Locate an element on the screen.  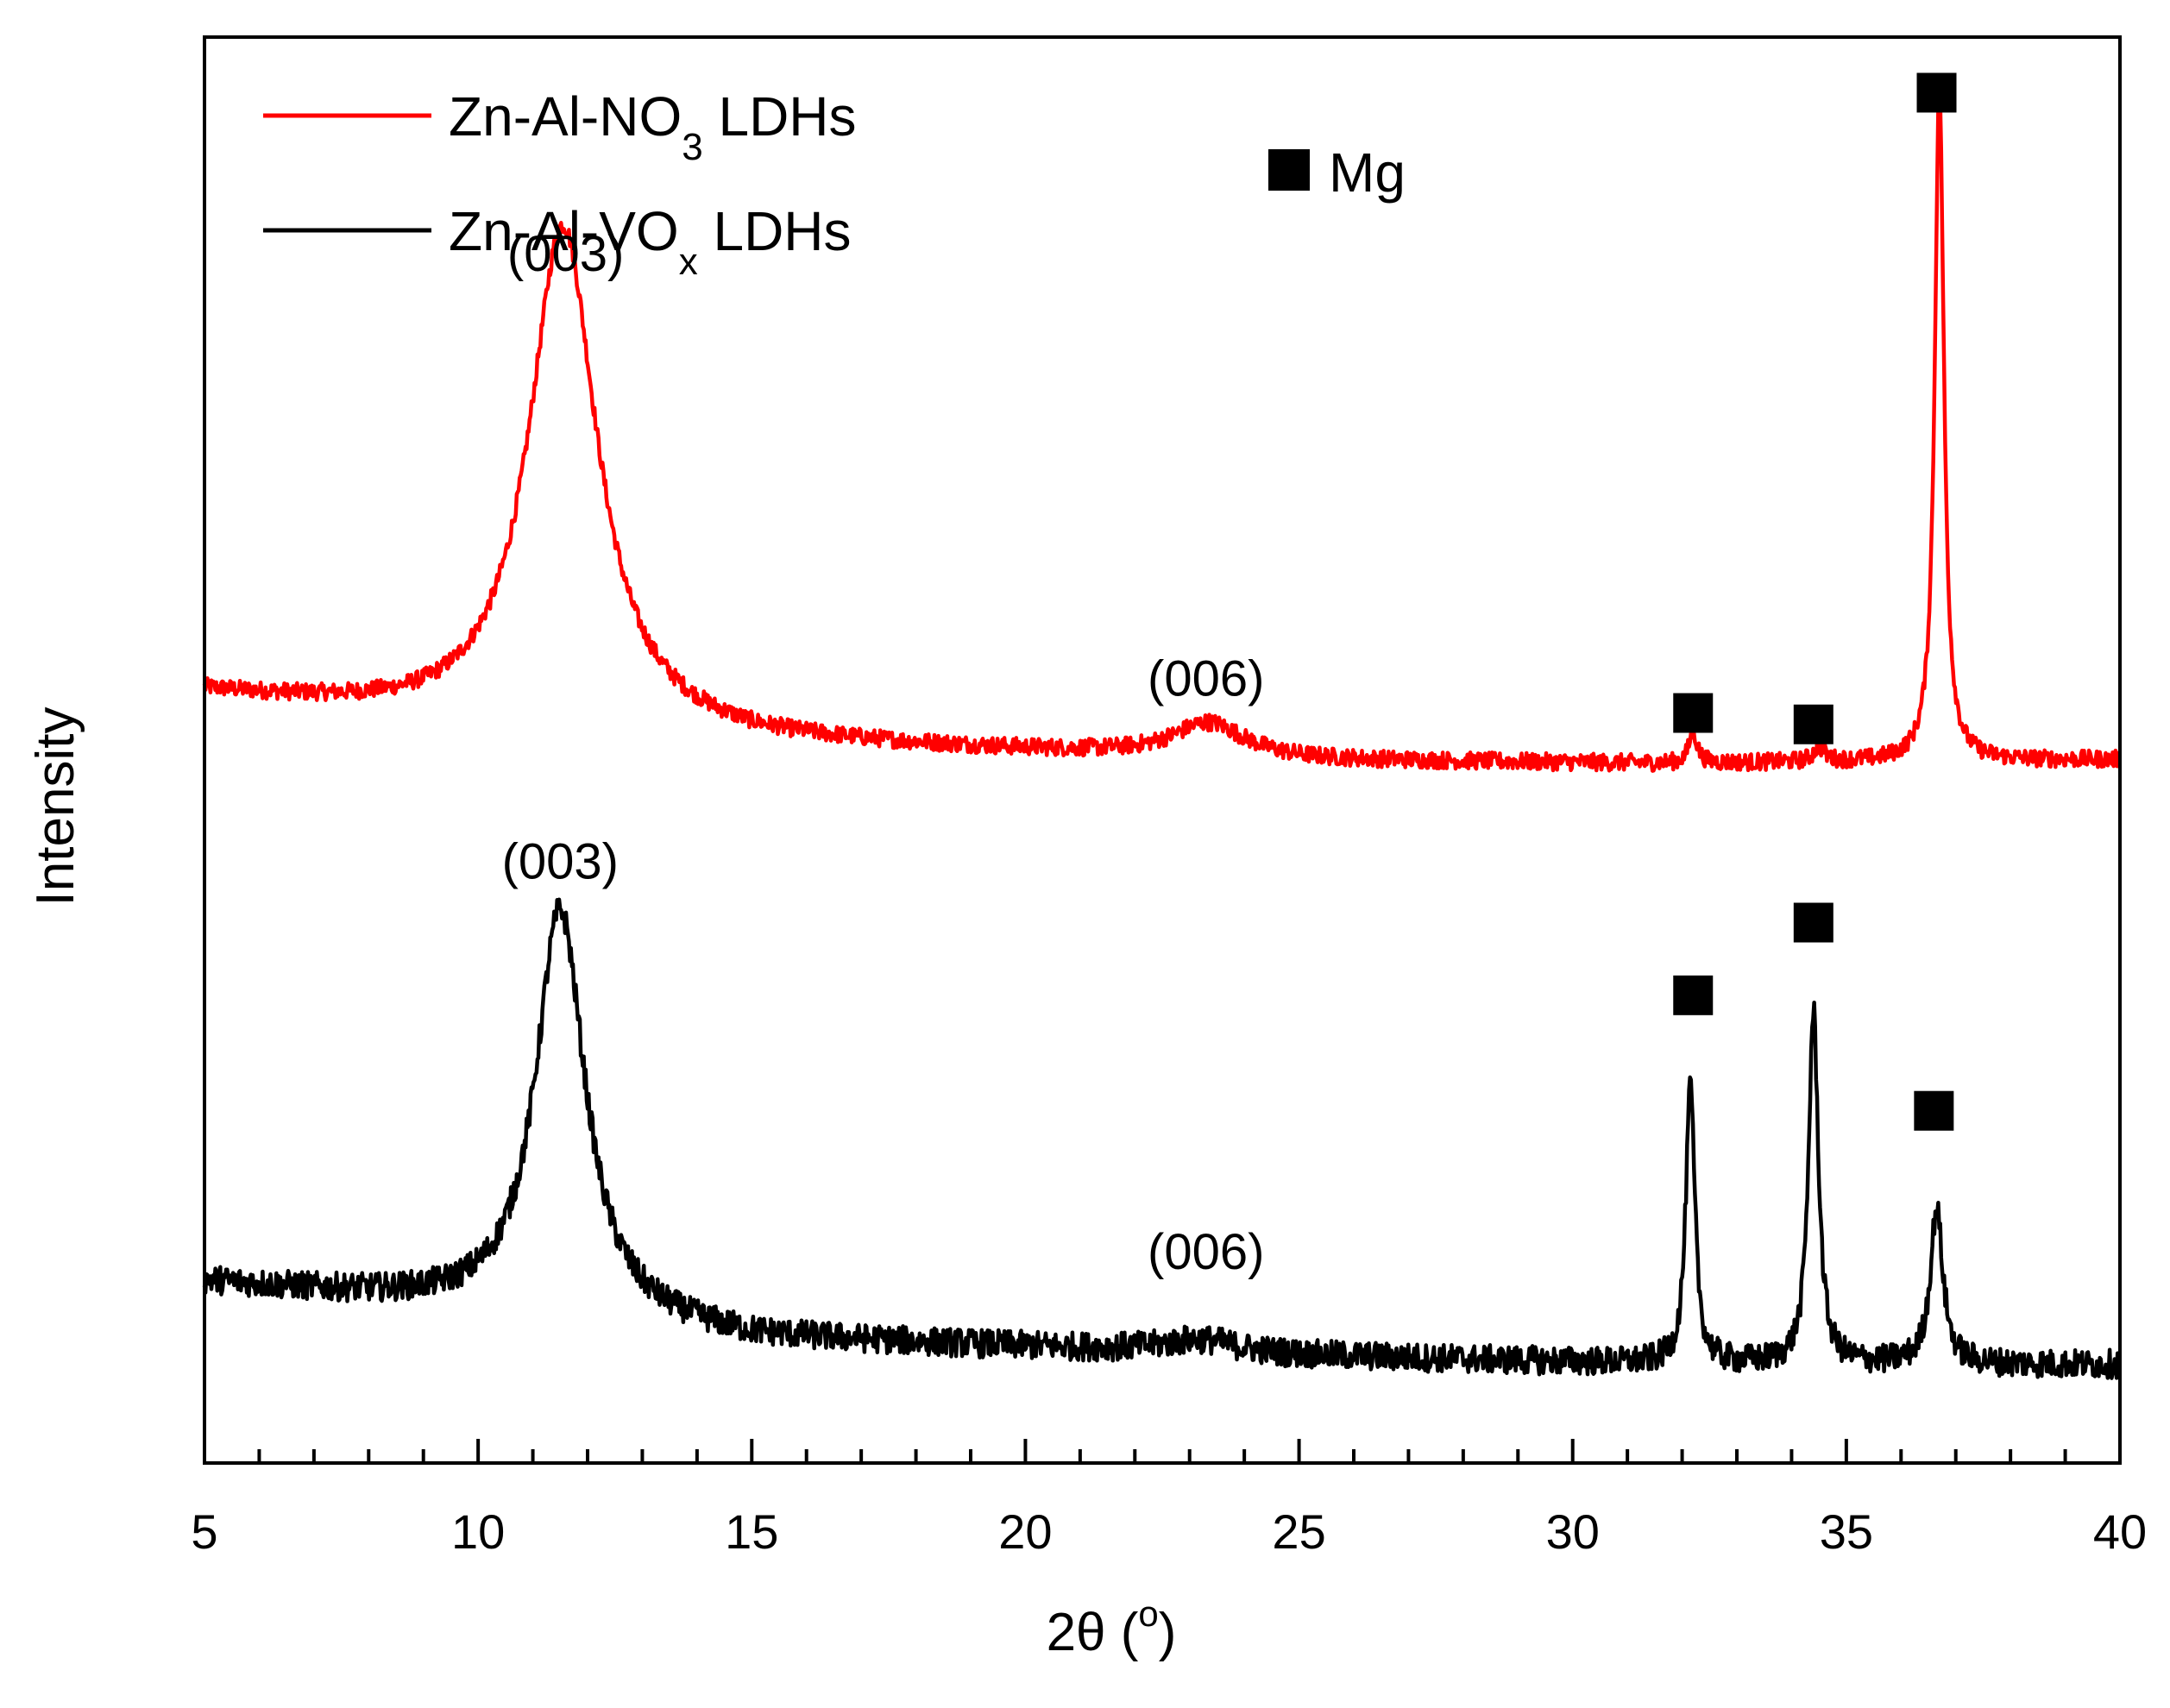
x-tick-label: 25 is located at coordinates (1298, 1531).